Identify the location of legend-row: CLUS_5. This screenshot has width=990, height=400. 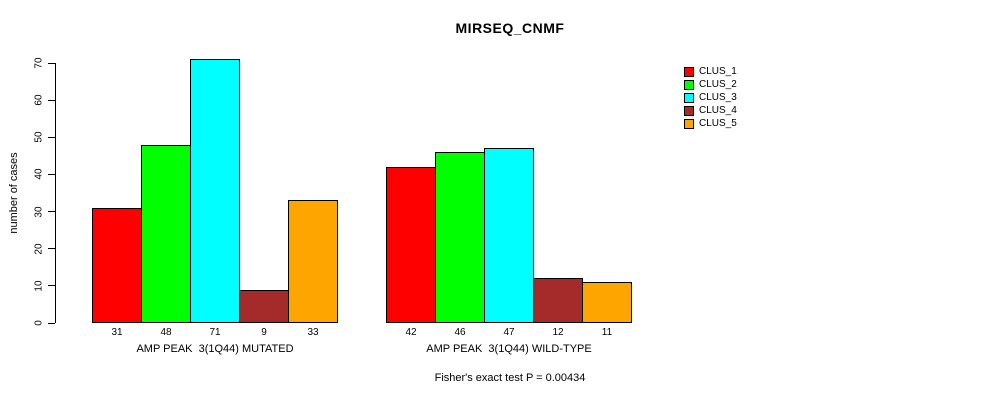
(710, 123).